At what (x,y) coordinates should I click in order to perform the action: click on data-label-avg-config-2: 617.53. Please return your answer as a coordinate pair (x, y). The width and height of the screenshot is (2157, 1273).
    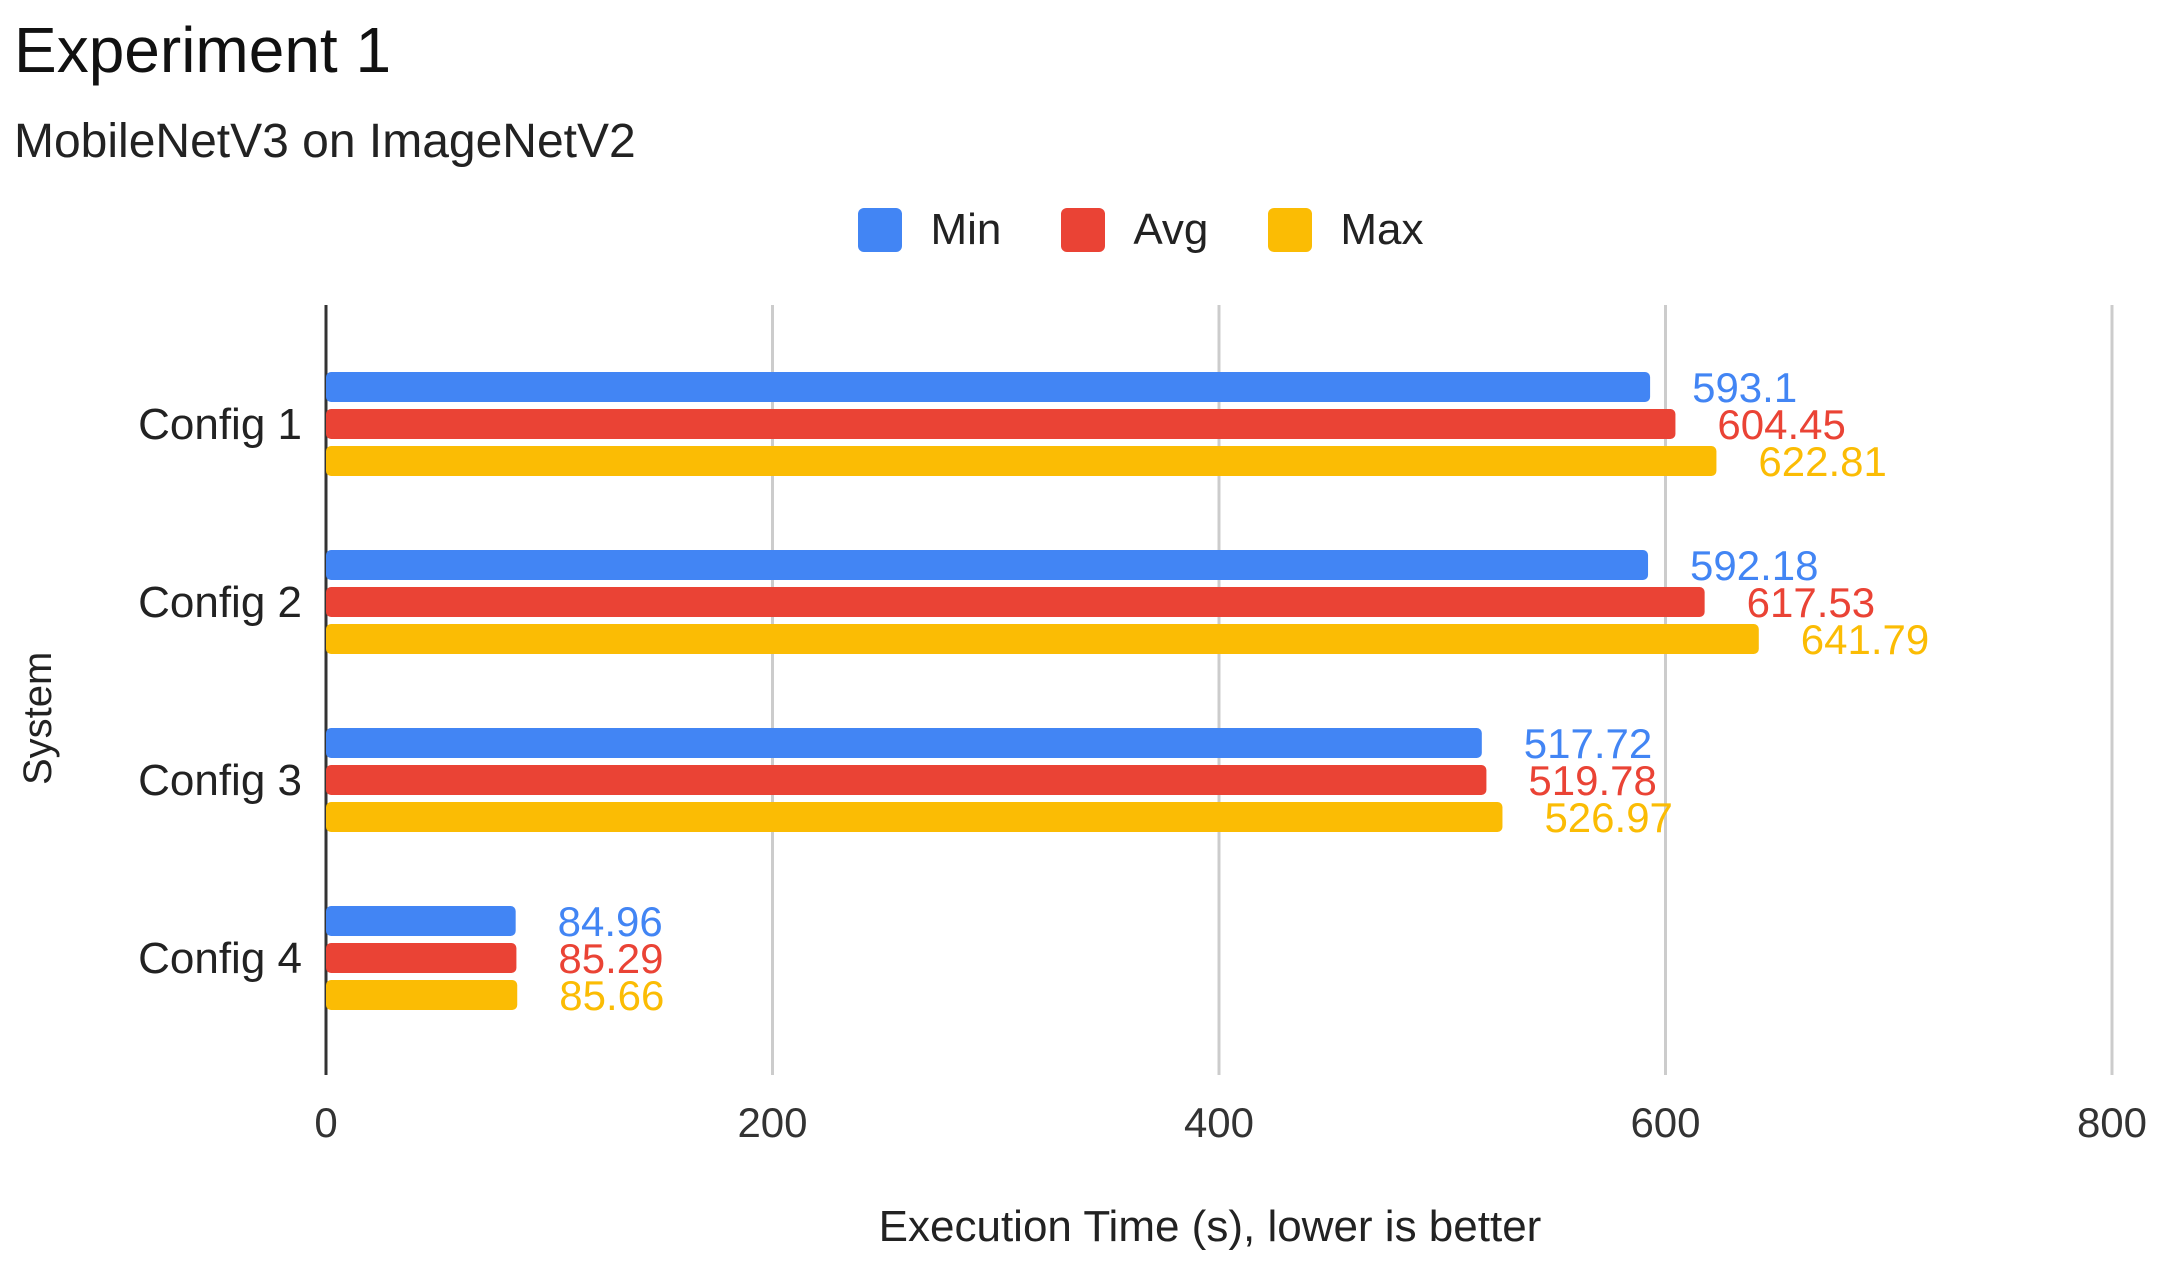
    Looking at the image, I should click on (1811, 602).